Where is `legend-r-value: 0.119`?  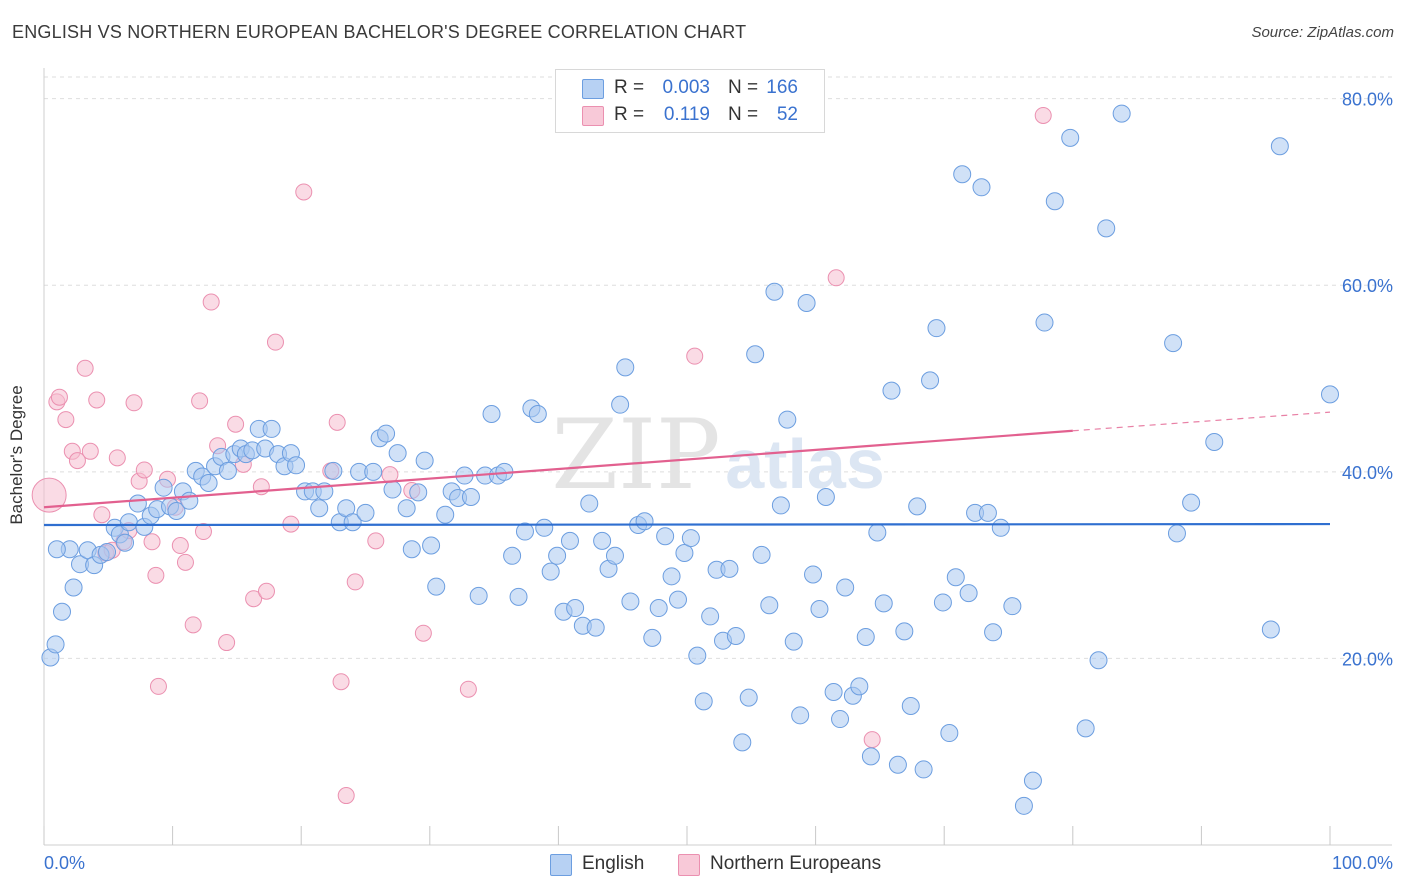
legend-r-value: 0.119 is located at coordinates (686, 114).